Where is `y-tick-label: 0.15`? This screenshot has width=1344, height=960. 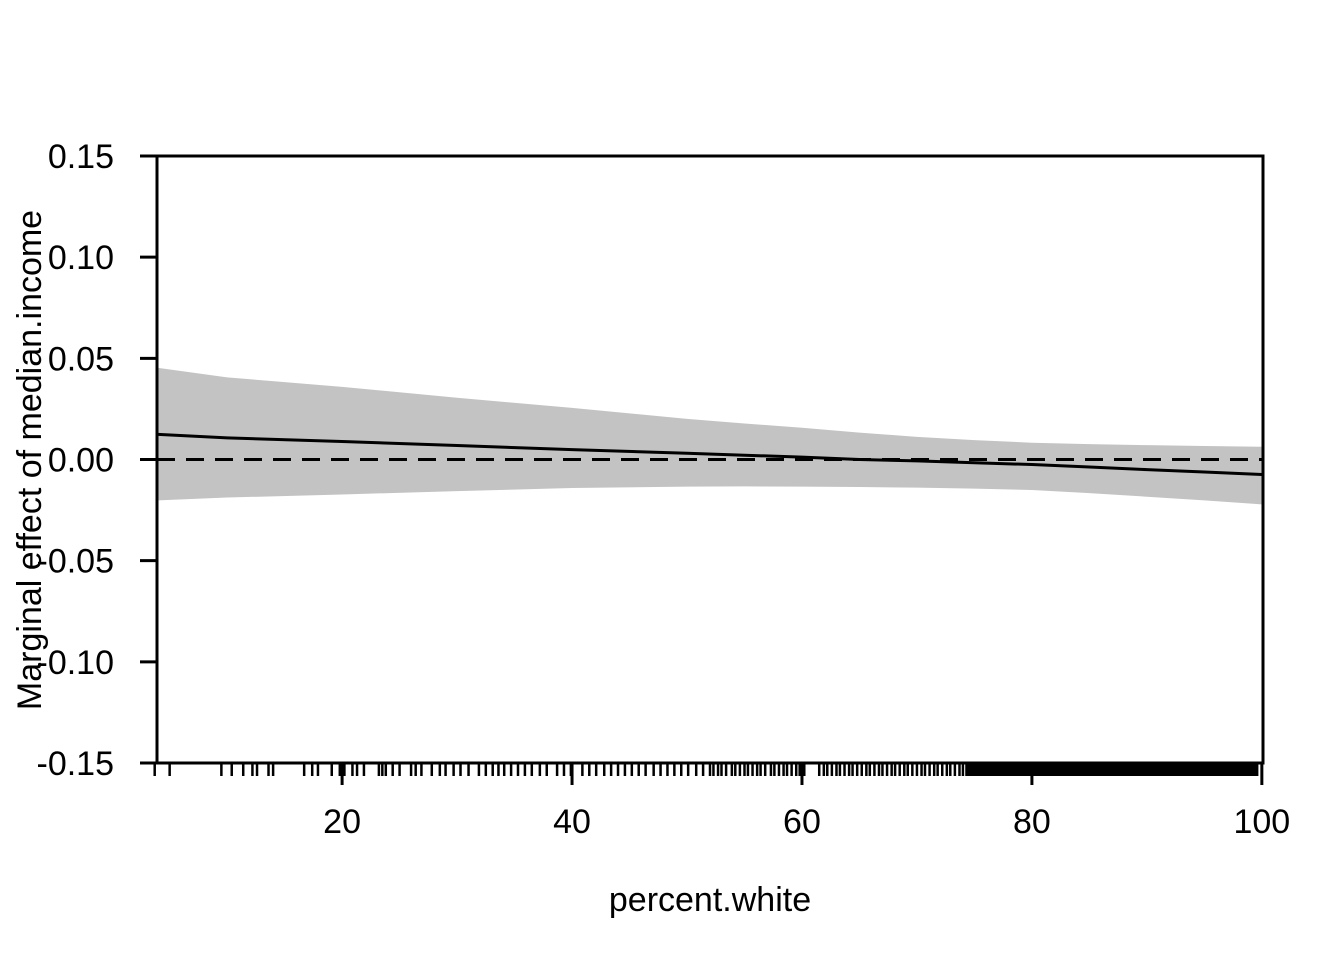
y-tick-label: 0.15 is located at coordinates (81, 157).